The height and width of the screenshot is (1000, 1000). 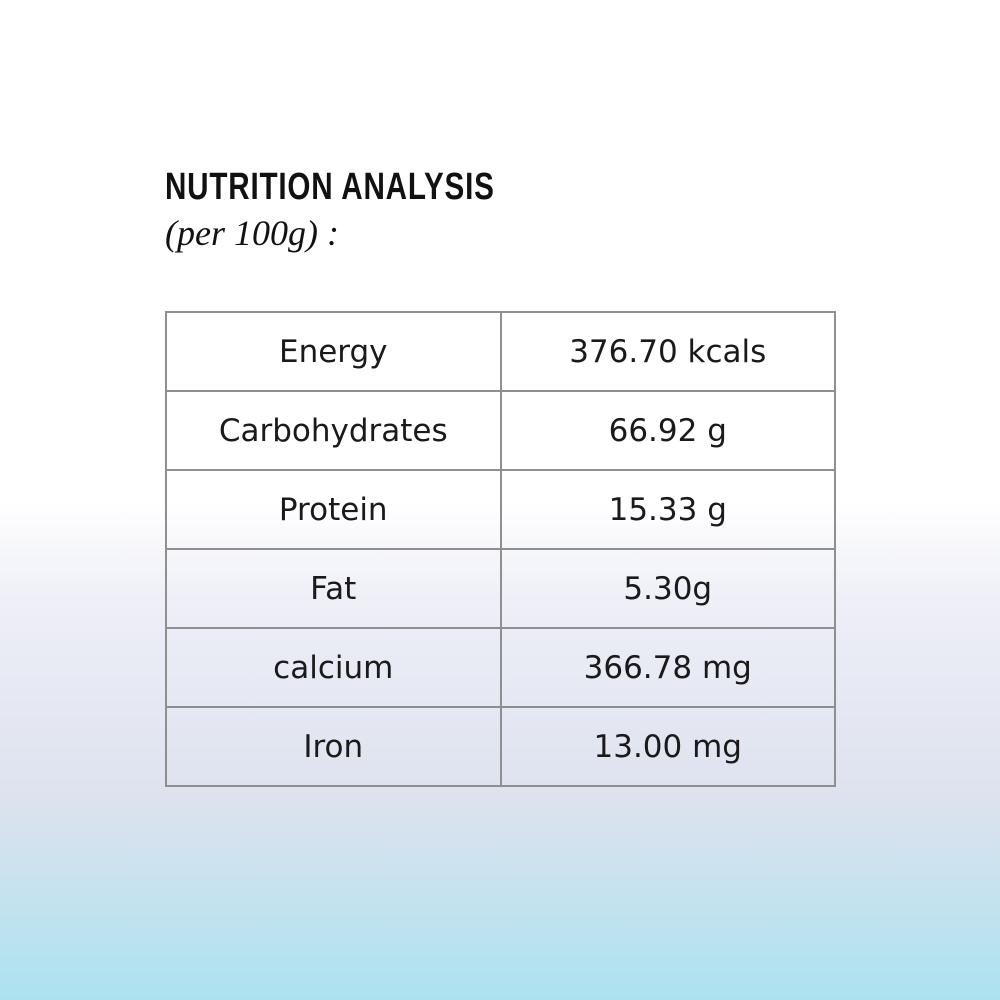 I want to click on nutrient-value: 66.92 g, so click(x=667, y=430).